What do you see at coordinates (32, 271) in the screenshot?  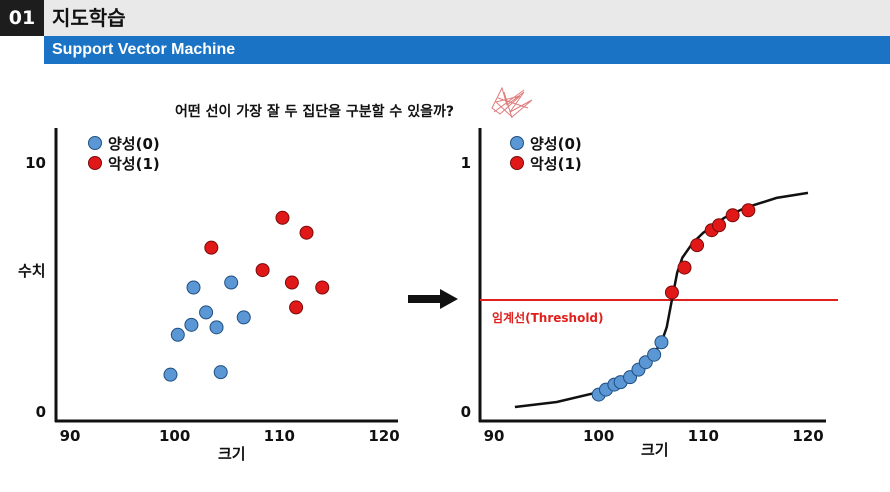 I see `left-ylabel: 수치` at bounding box center [32, 271].